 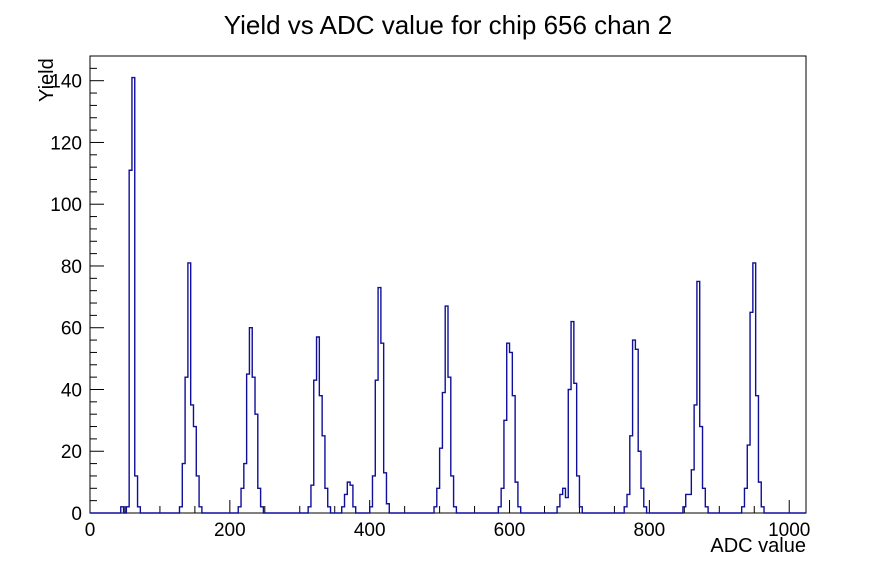 What do you see at coordinates (370, 530) in the screenshot?
I see `x-tick-label: 400` at bounding box center [370, 530].